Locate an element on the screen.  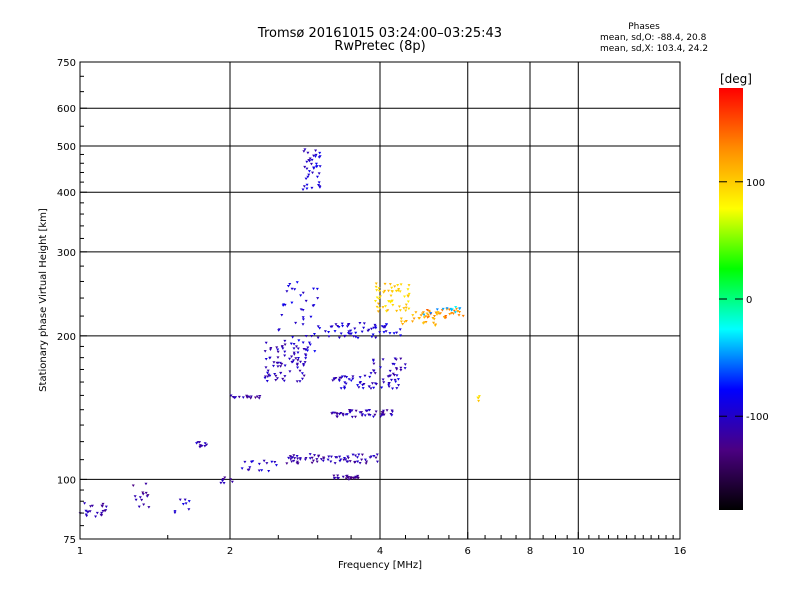
y-tick-label: 75 is located at coordinates (69, 540).